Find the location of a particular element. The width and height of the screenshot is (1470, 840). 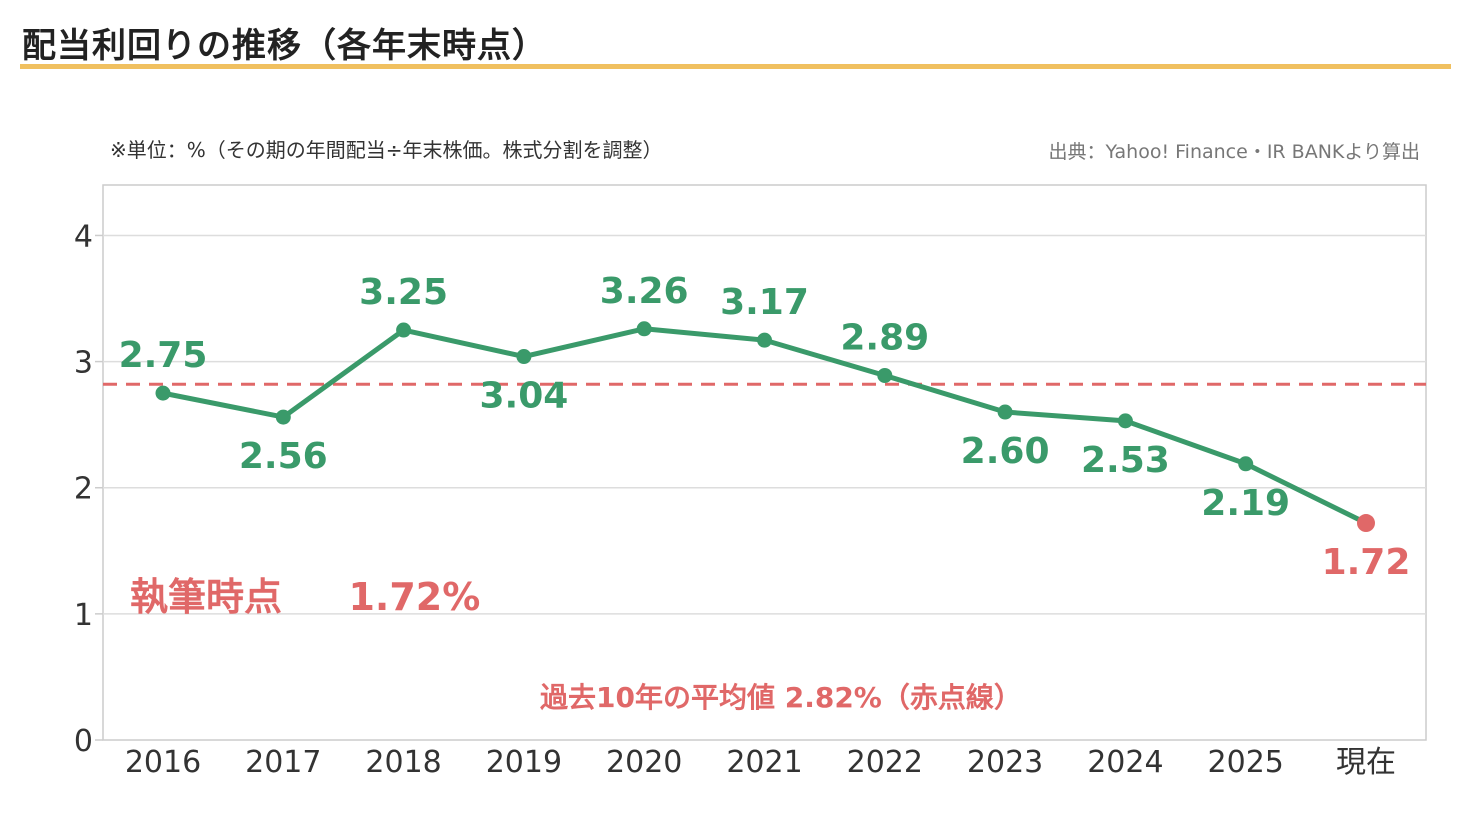

data-label-2019: 3.04 is located at coordinates (523, 396).